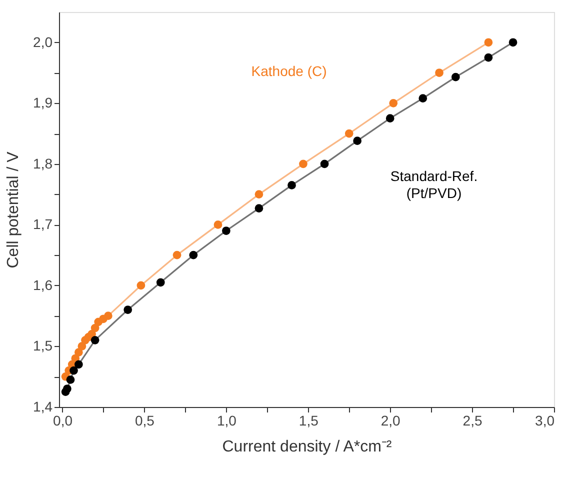 The image size is (582, 477). What do you see at coordinates (43, 346) in the screenshot?
I see `y-tick-label: 1,5` at bounding box center [43, 346].